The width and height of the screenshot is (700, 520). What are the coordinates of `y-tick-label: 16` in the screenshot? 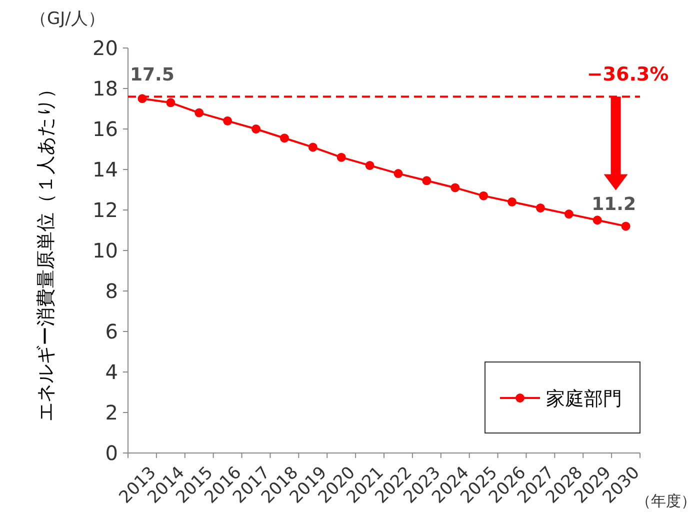 It's located at (105, 129).